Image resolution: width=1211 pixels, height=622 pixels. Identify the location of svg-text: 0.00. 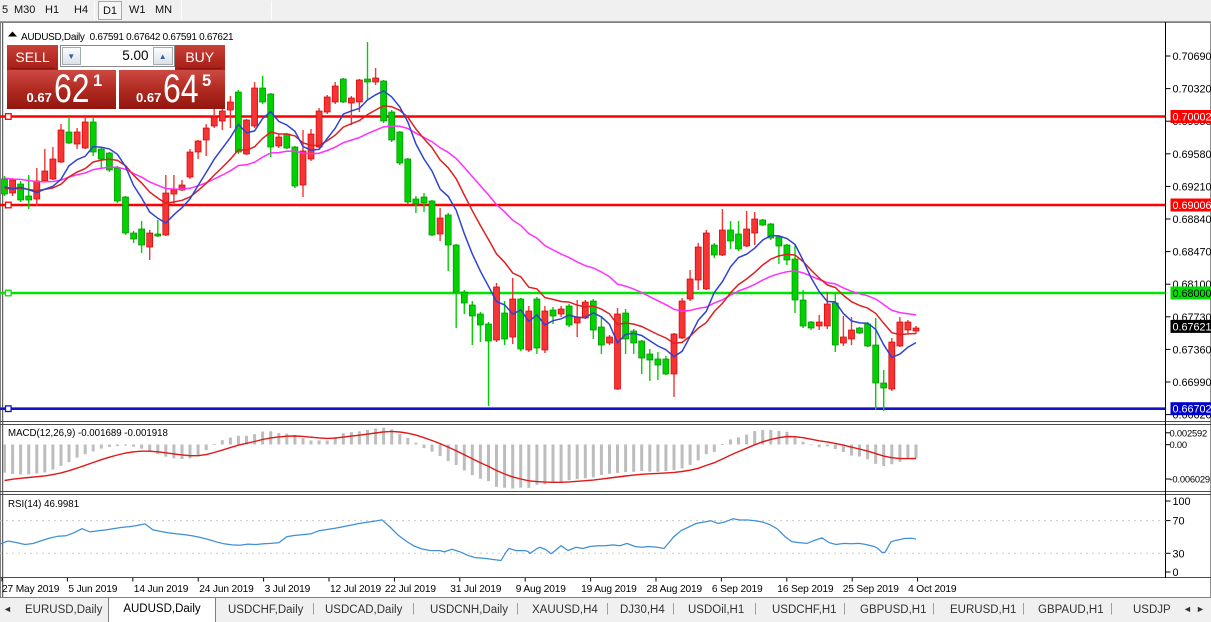
(1178, 444).